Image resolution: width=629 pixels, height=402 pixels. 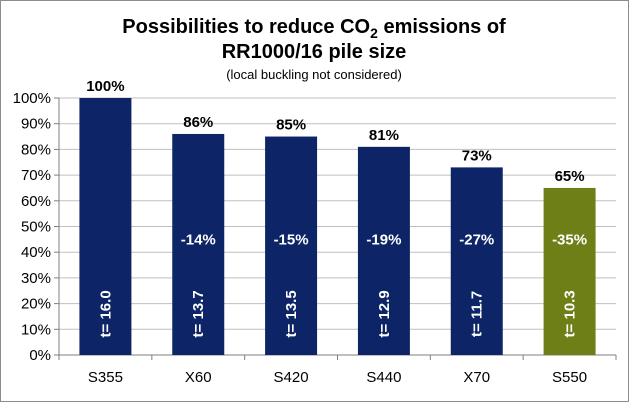 What do you see at coordinates (36, 252) in the screenshot?
I see `y-tick-label: 40%` at bounding box center [36, 252].